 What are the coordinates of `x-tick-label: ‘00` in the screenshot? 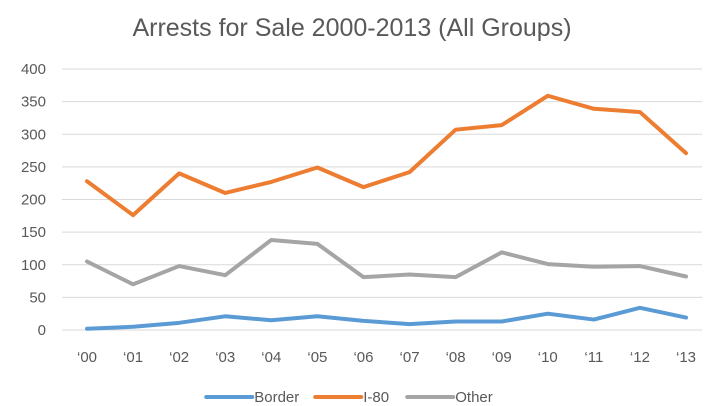 It's located at (87, 357).